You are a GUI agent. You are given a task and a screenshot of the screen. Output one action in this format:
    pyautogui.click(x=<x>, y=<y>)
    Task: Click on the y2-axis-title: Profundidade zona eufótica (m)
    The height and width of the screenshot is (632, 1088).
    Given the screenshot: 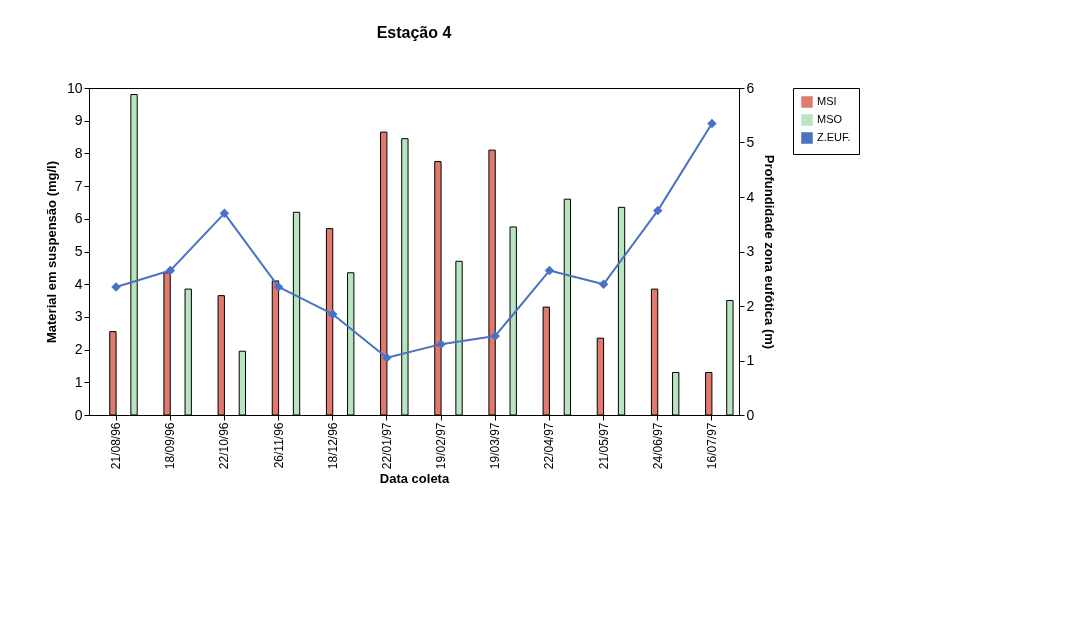 What is the action you would take?
    pyautogui.click(x=770, y=252)
    